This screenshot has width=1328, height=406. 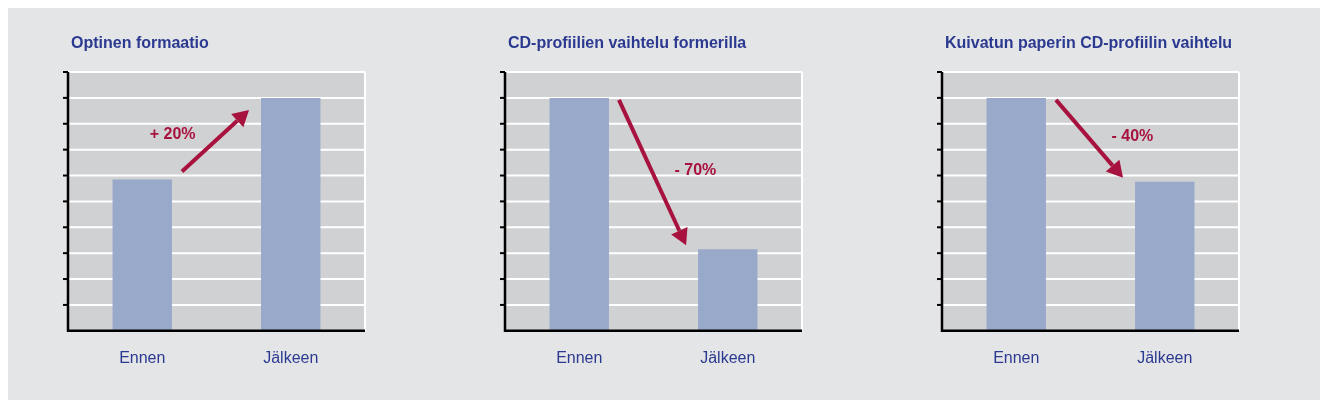 What do you see at coordinates (172, 134) in the screenshot?
I see `annotation: + 20%` at bounding box center [172, 134].